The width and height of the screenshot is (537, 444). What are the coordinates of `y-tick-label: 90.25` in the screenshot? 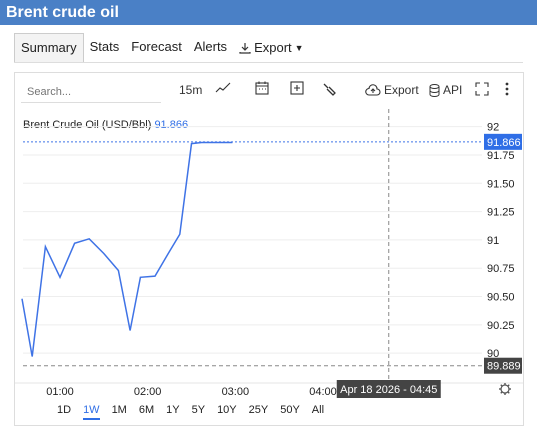 It's located at (501, 326).